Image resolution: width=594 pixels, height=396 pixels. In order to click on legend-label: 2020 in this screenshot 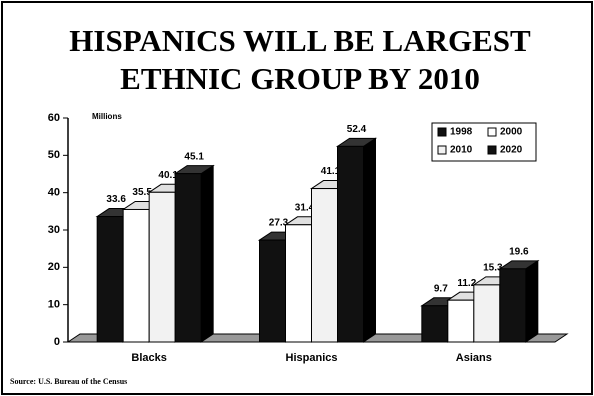, I will do `click(511, 150)`.